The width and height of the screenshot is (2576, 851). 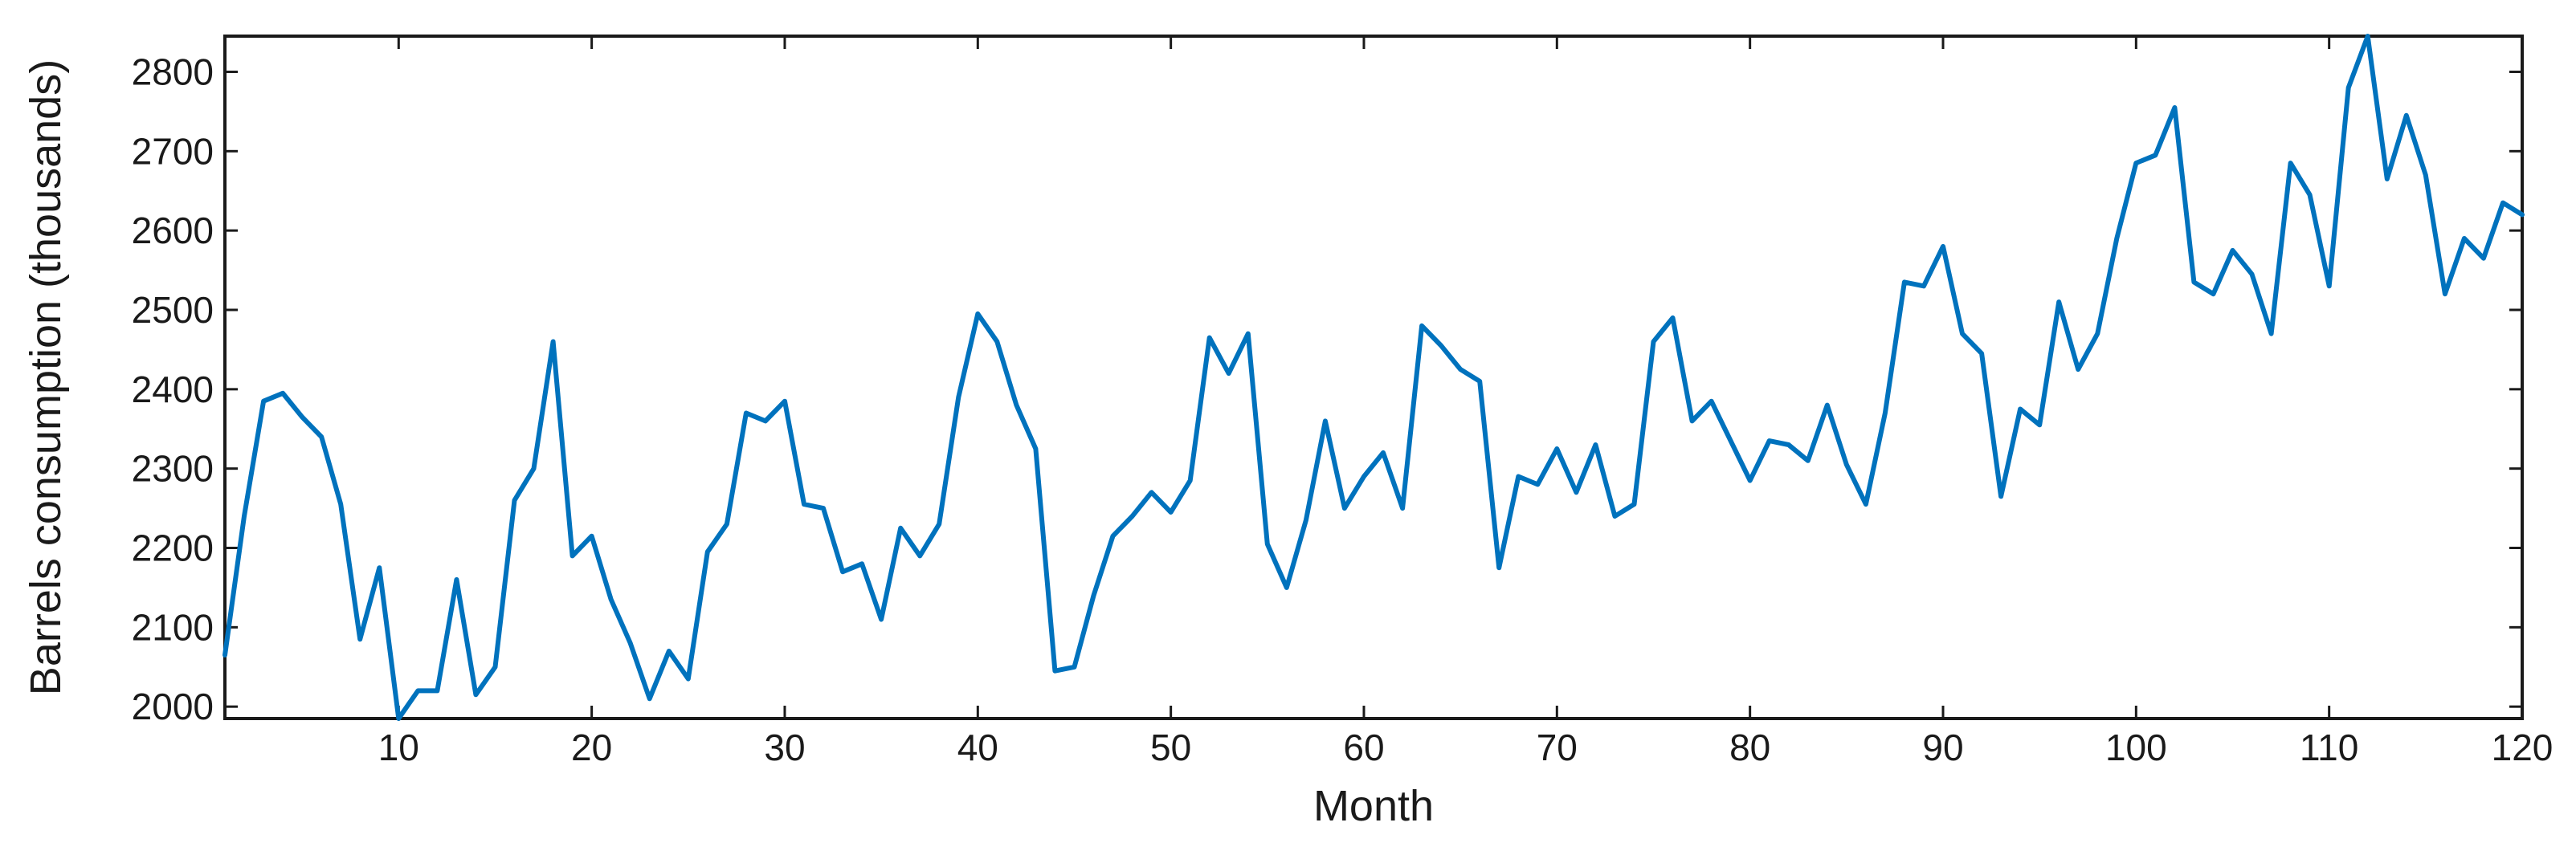 I want to click on y-tick-label: 2500, so click(x=173, y=310).